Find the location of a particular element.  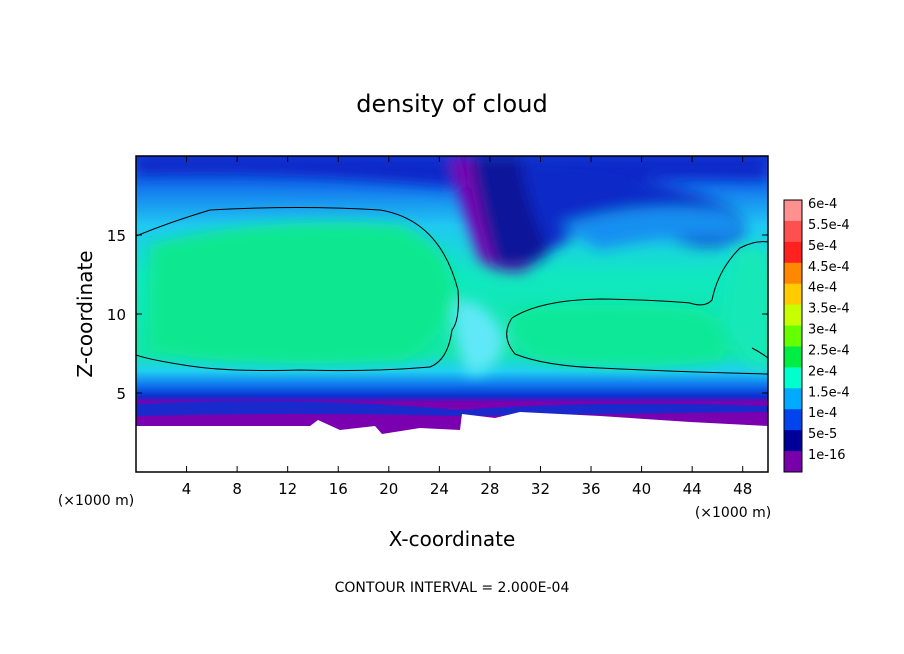

y-tick-label: 5 is located at coordinates (121, 394).